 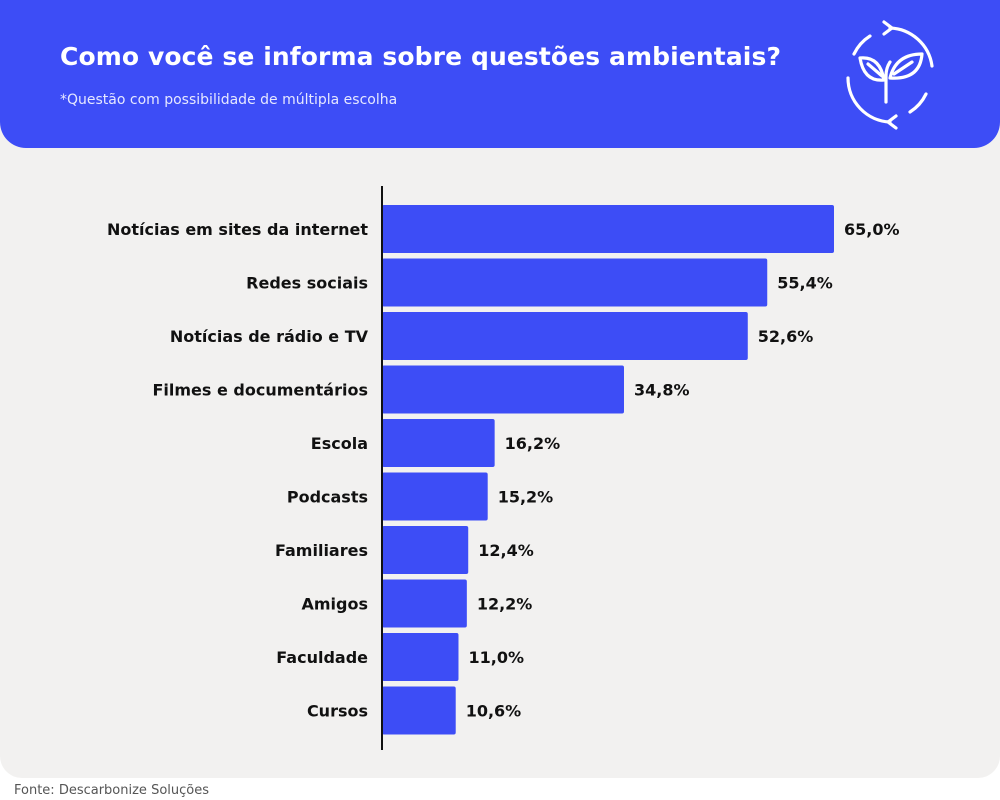 What do you see at coordinates (334, 604) in the screenshot?
I see `category-label: Amigos` at bounding box center [334, 604].